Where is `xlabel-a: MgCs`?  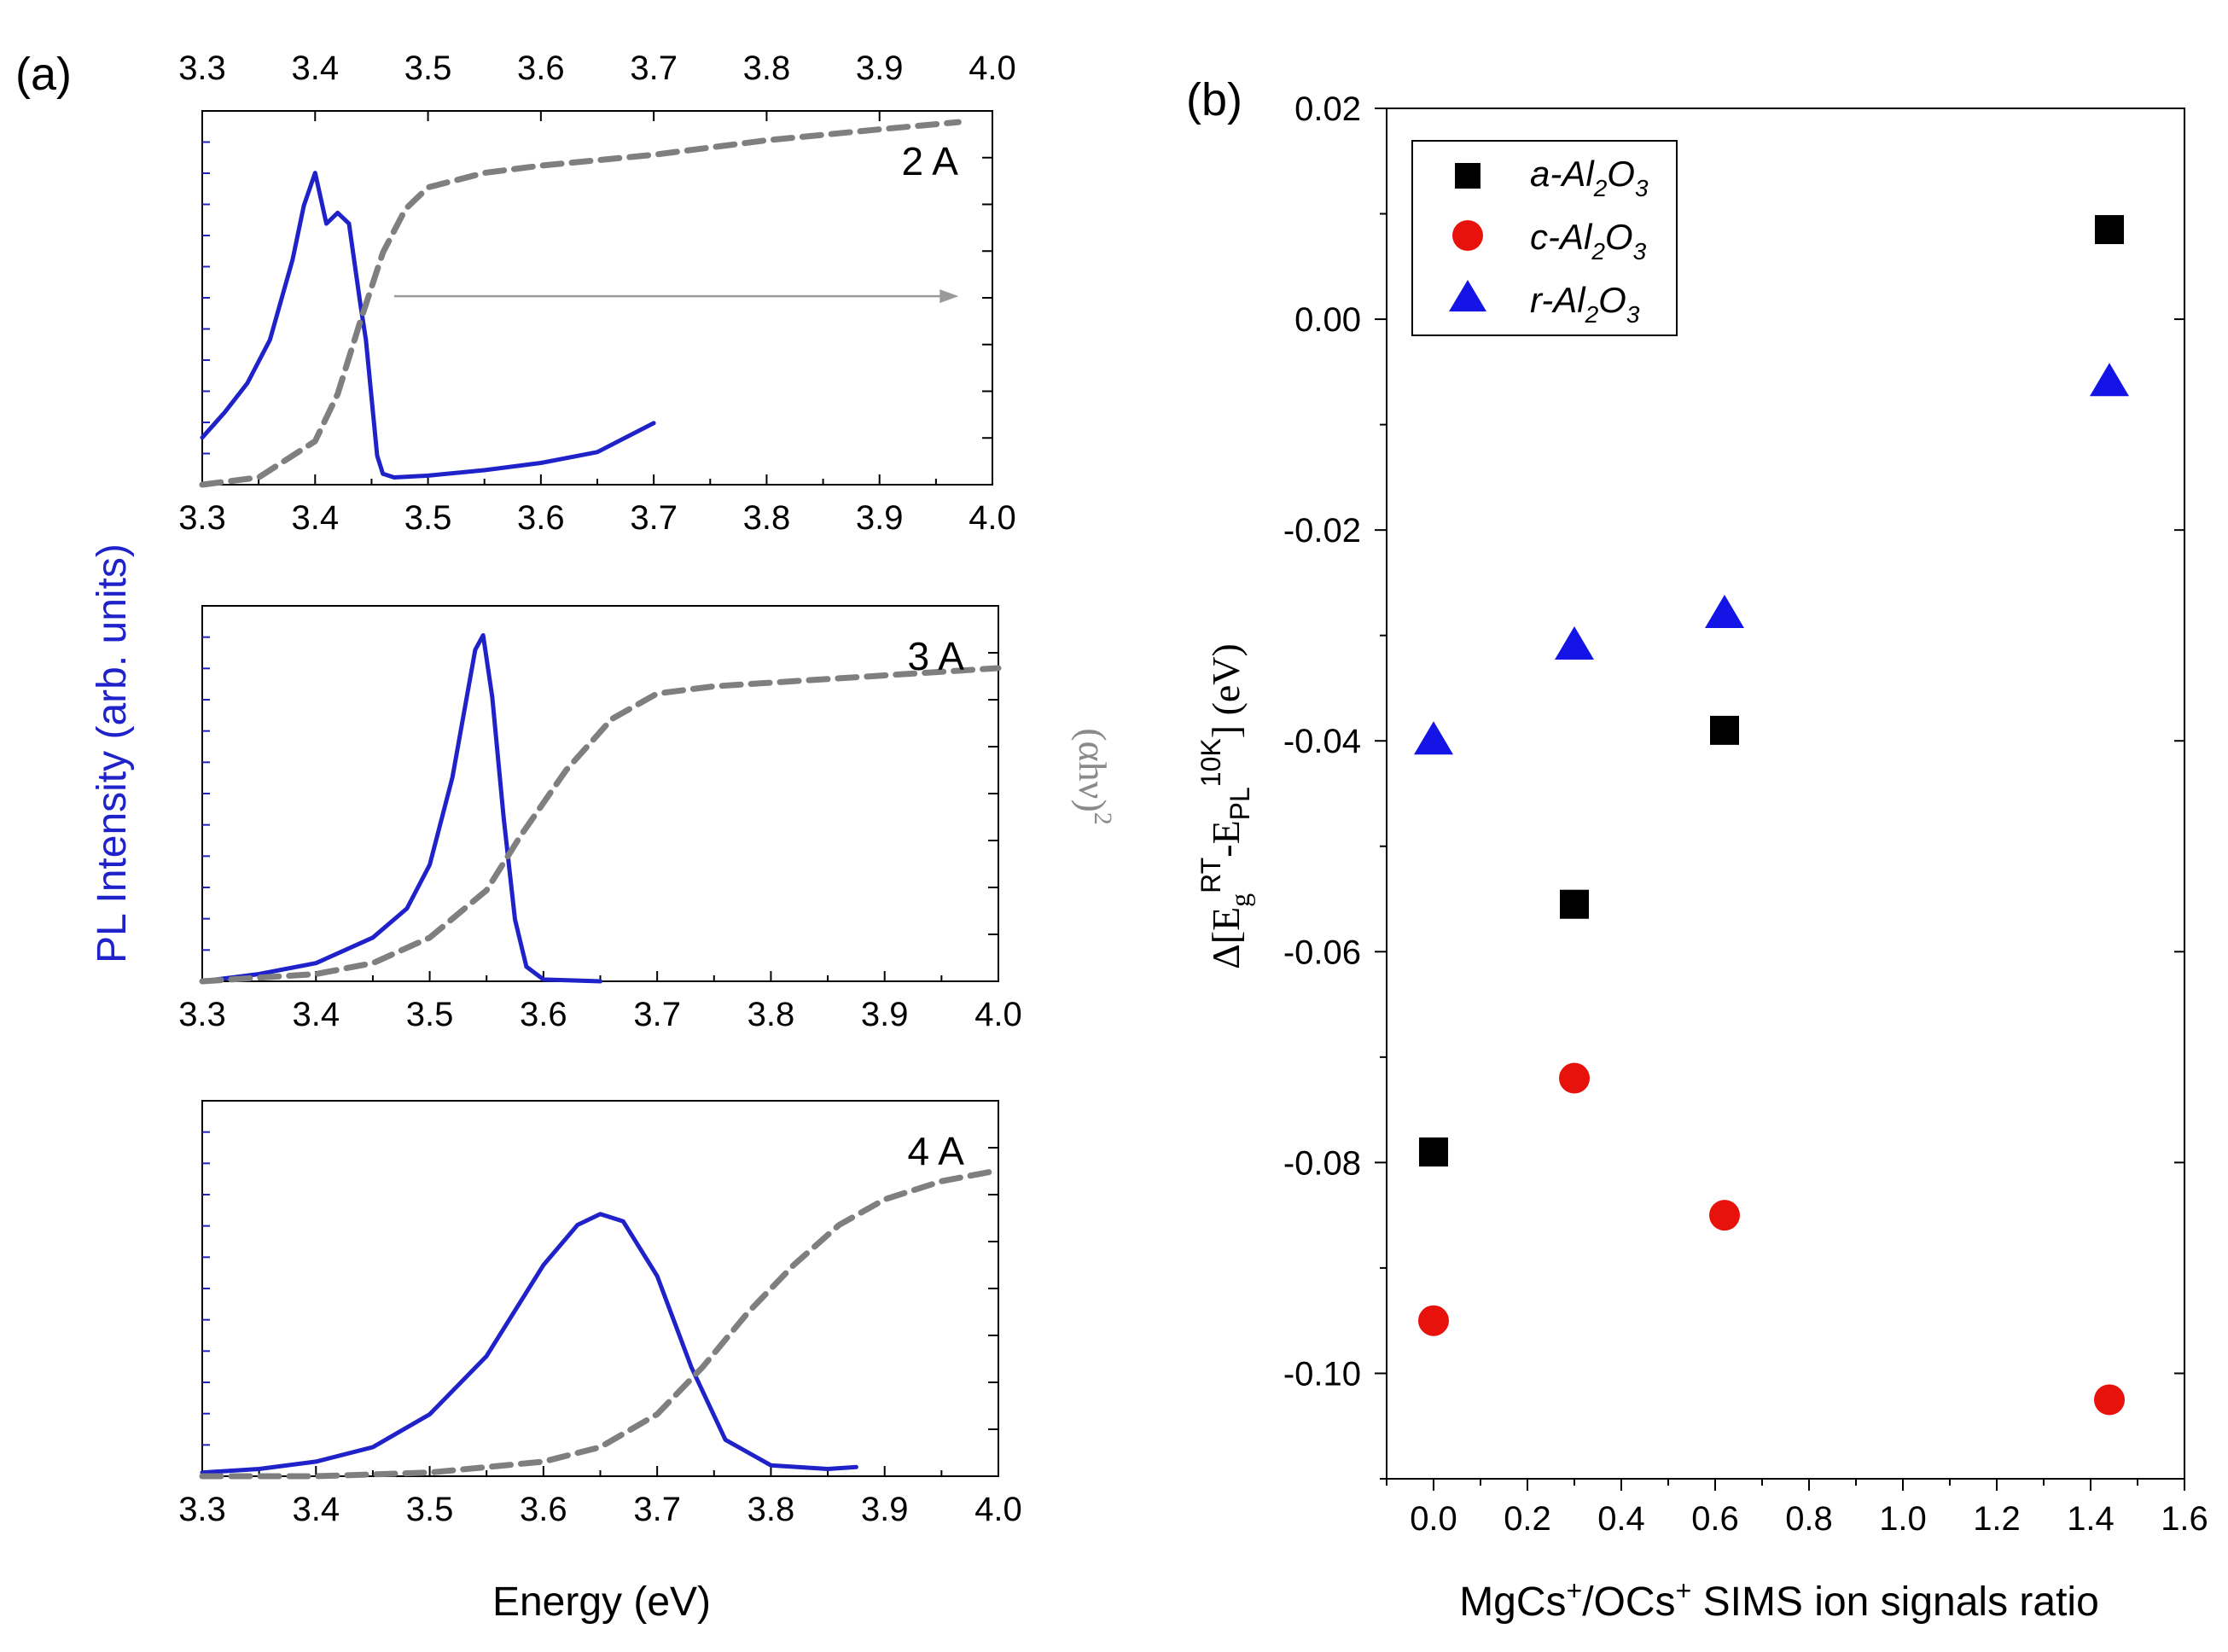
xlabel-a: MgCs is located at coordinates (1512, 1602).